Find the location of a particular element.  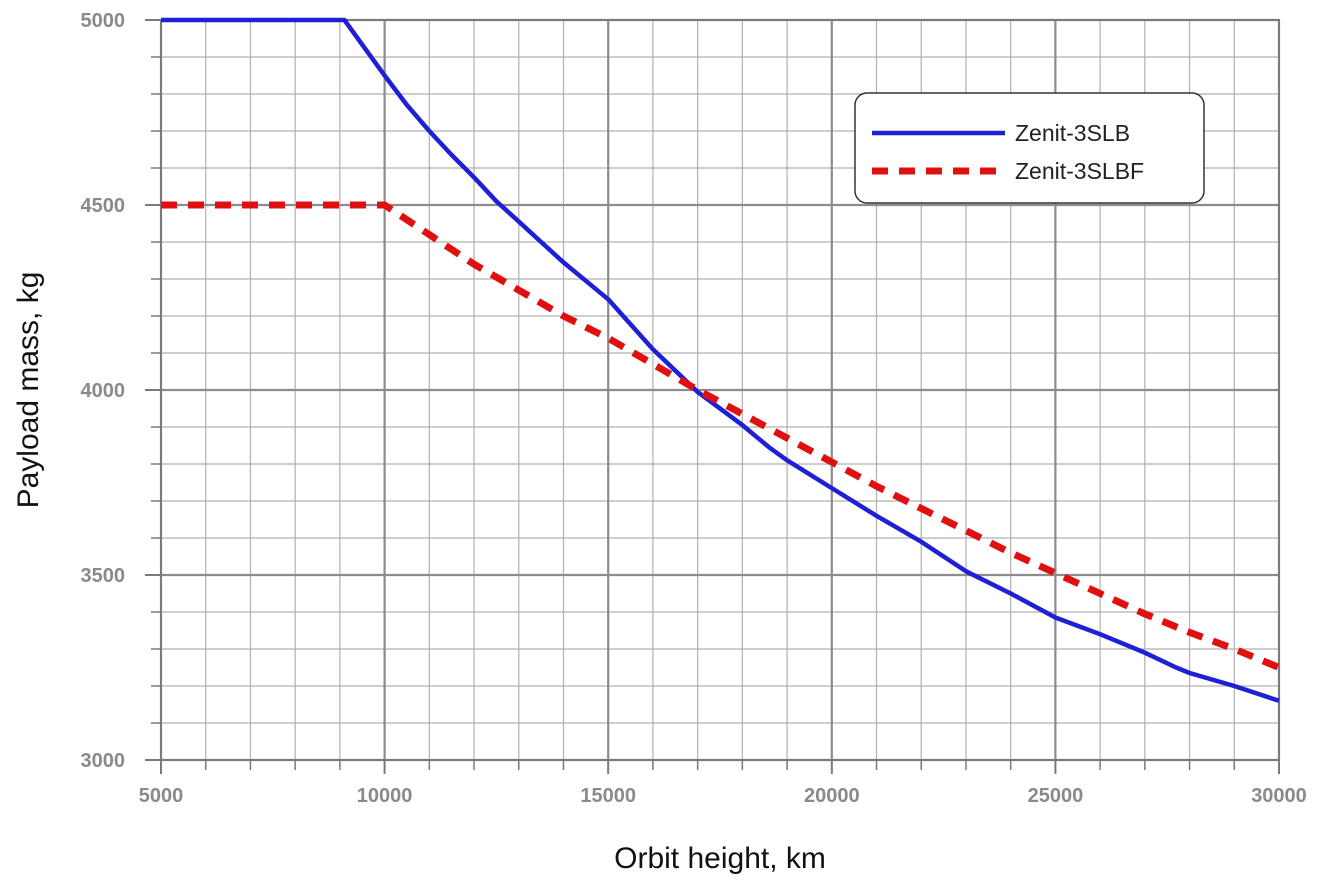

y-tick-label: 4000 is located at coordinates (103, 391).